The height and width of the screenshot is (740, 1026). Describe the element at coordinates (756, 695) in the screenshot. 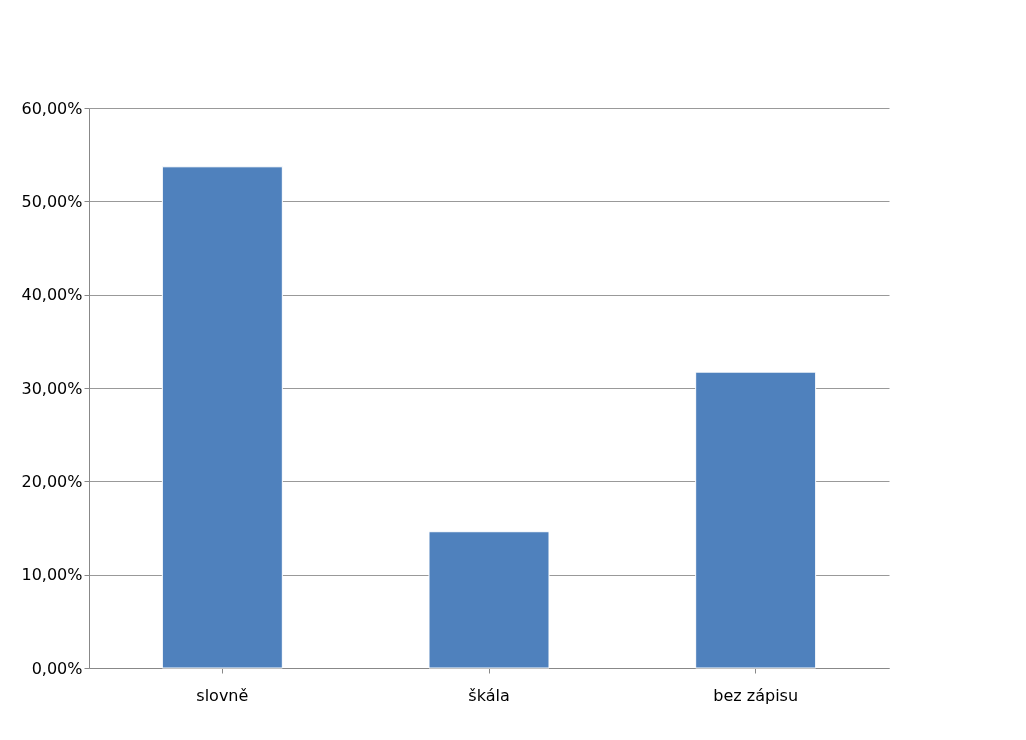

I see `x-tick-label: bez zápisu` at that location.